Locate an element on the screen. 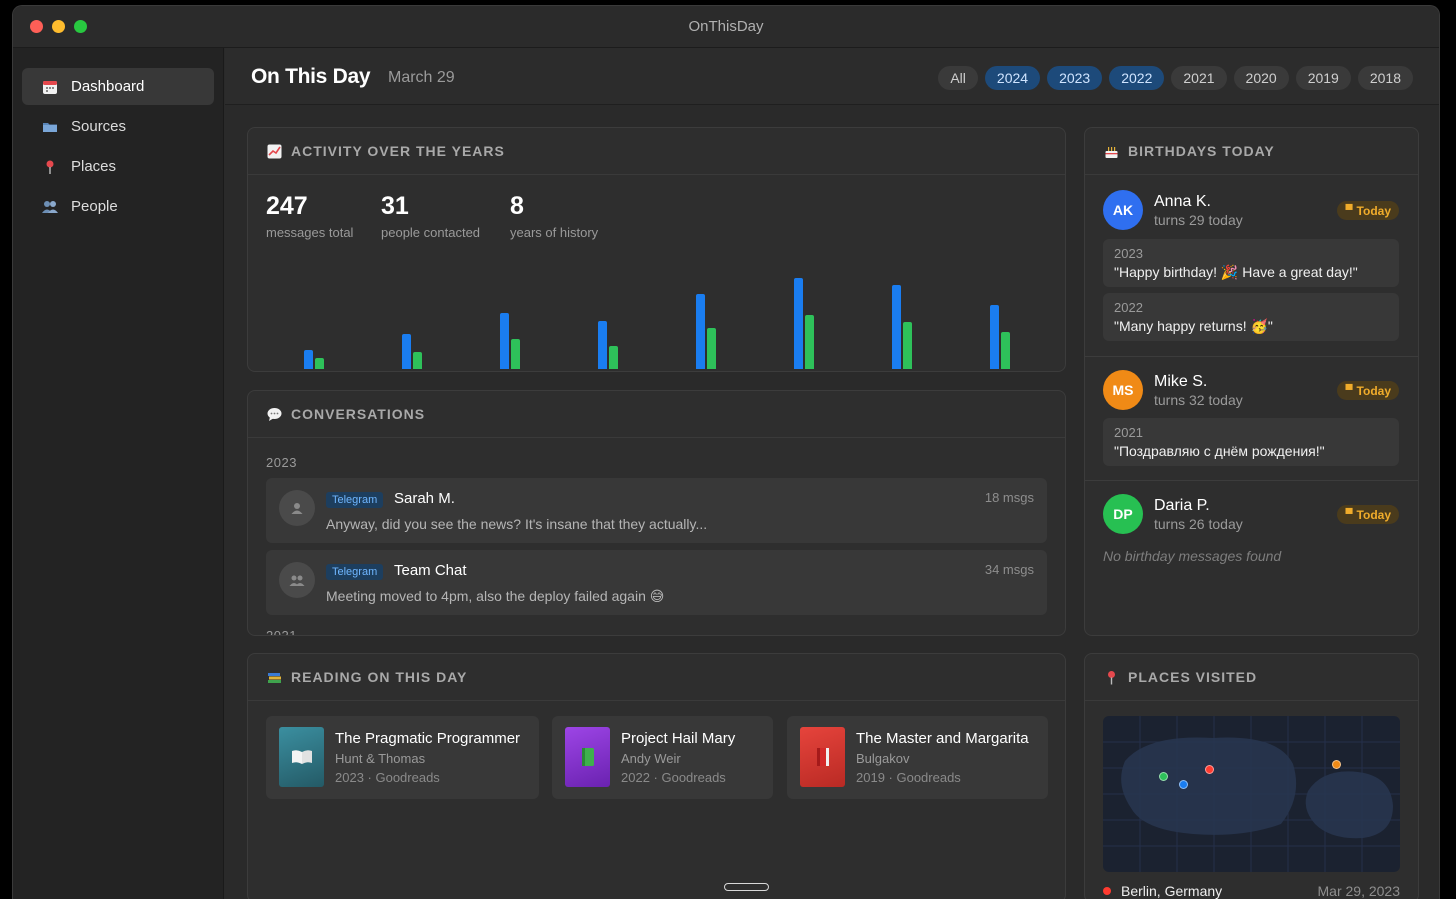 This screenshot has width=1456, height=899. conversation-name: Sarah M. is located at coordinates (424, 498).